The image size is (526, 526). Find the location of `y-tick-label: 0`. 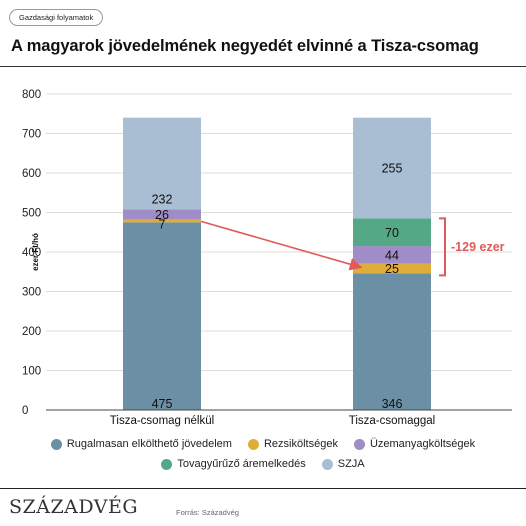

y-tick-label: 0 is located at coordinates (25, 411).